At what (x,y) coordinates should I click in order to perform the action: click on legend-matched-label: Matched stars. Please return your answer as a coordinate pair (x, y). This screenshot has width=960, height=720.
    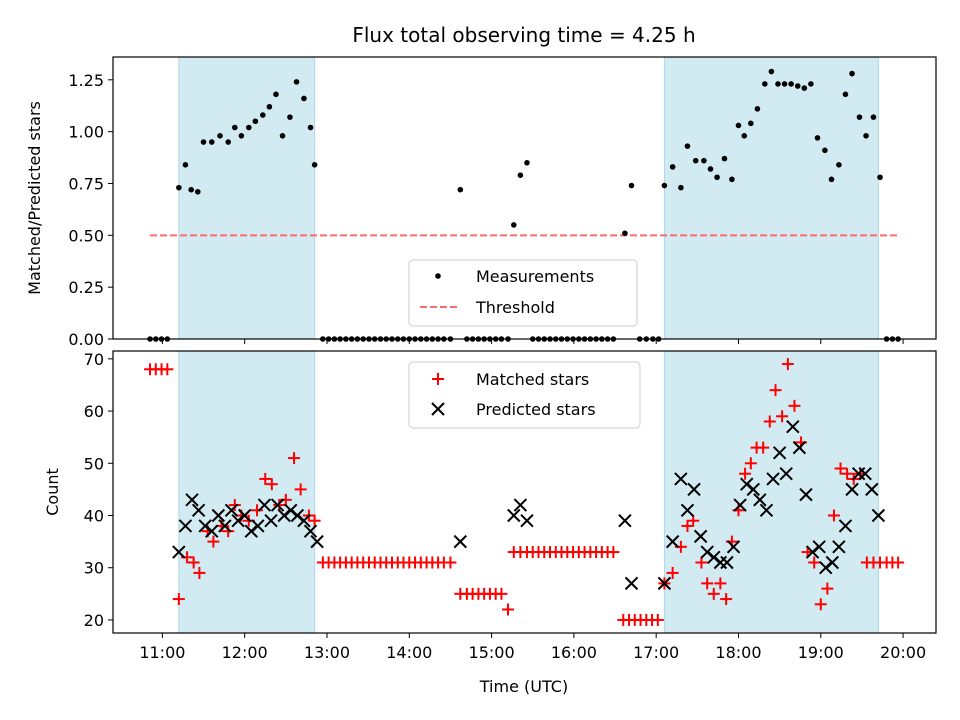
    Looking at the image, I should click on (532, 379).